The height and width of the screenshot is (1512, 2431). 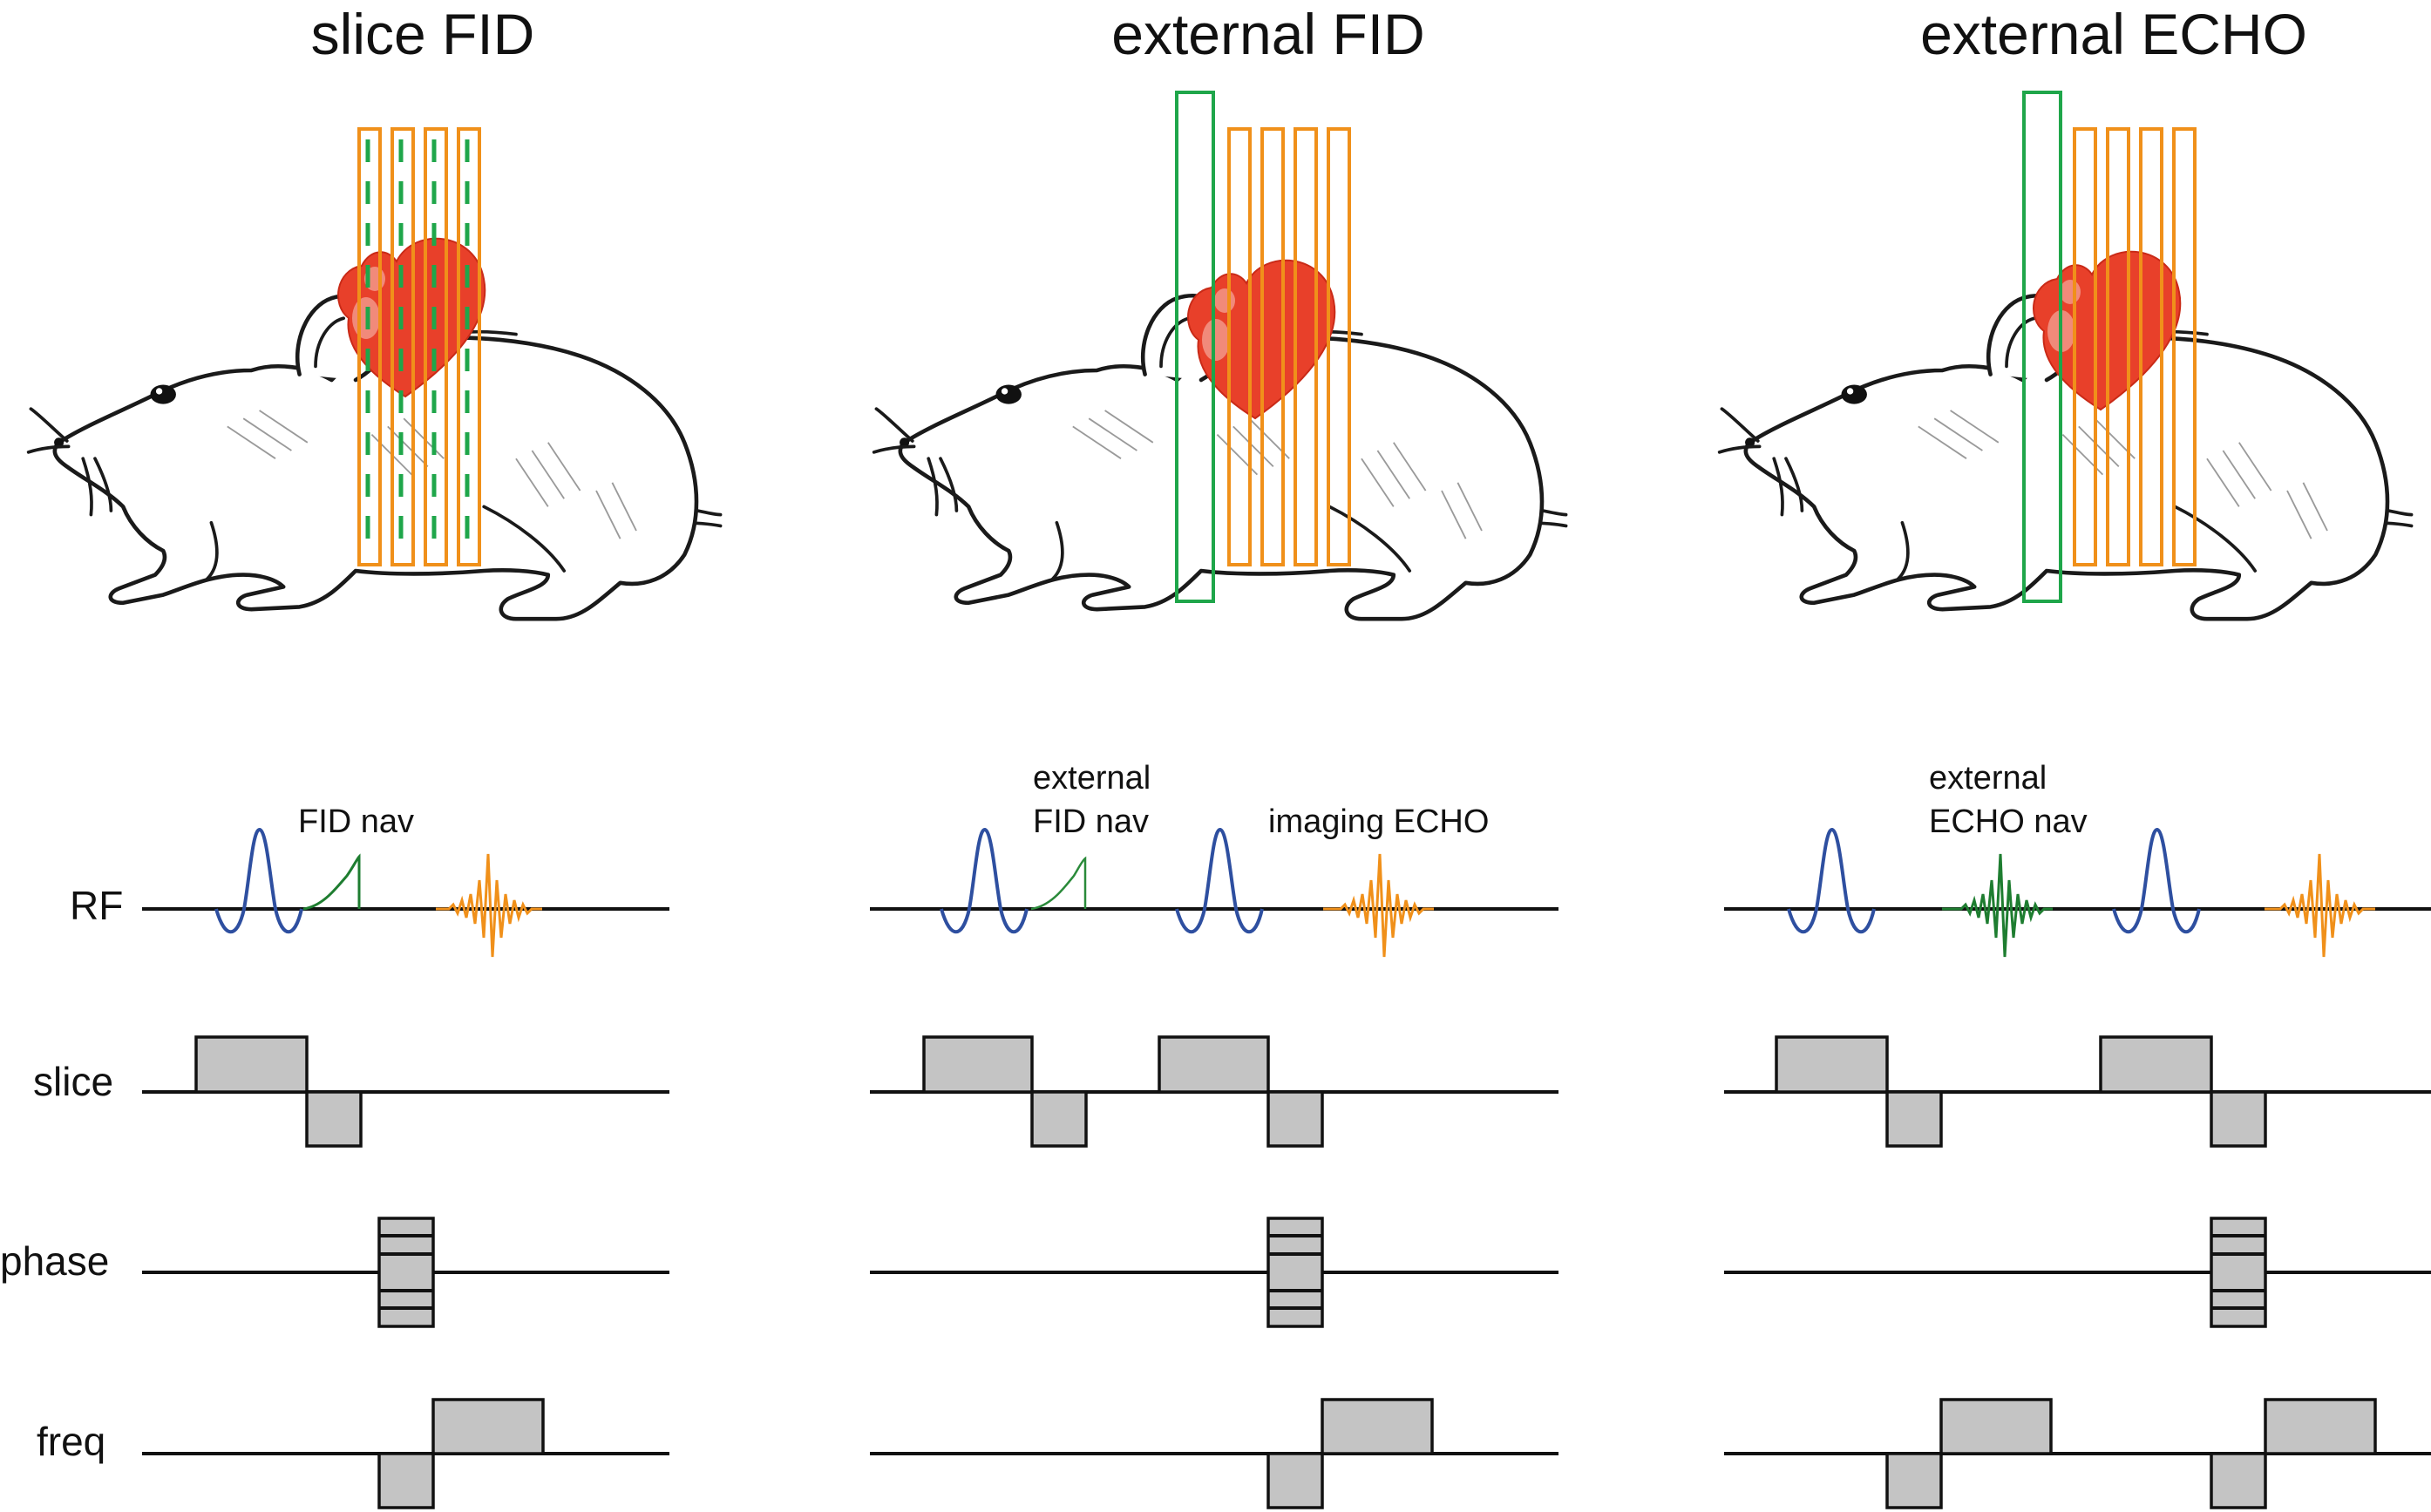 I want to click on row-label-slice: slice, so click(x=73, y=1081).